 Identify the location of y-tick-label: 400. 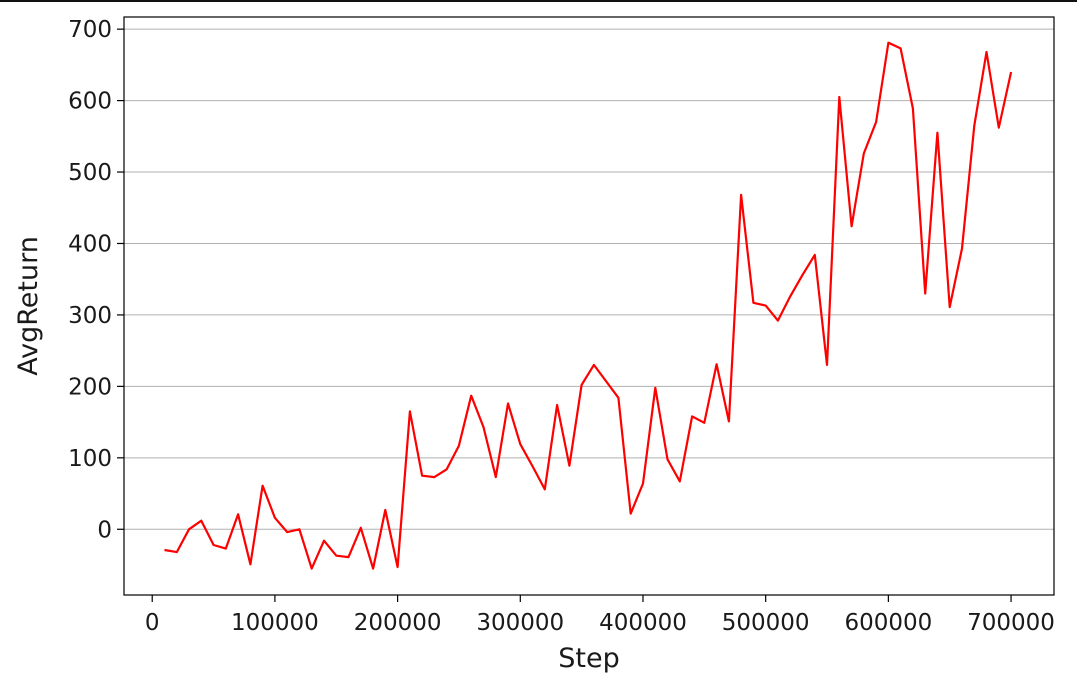
(90, 244).